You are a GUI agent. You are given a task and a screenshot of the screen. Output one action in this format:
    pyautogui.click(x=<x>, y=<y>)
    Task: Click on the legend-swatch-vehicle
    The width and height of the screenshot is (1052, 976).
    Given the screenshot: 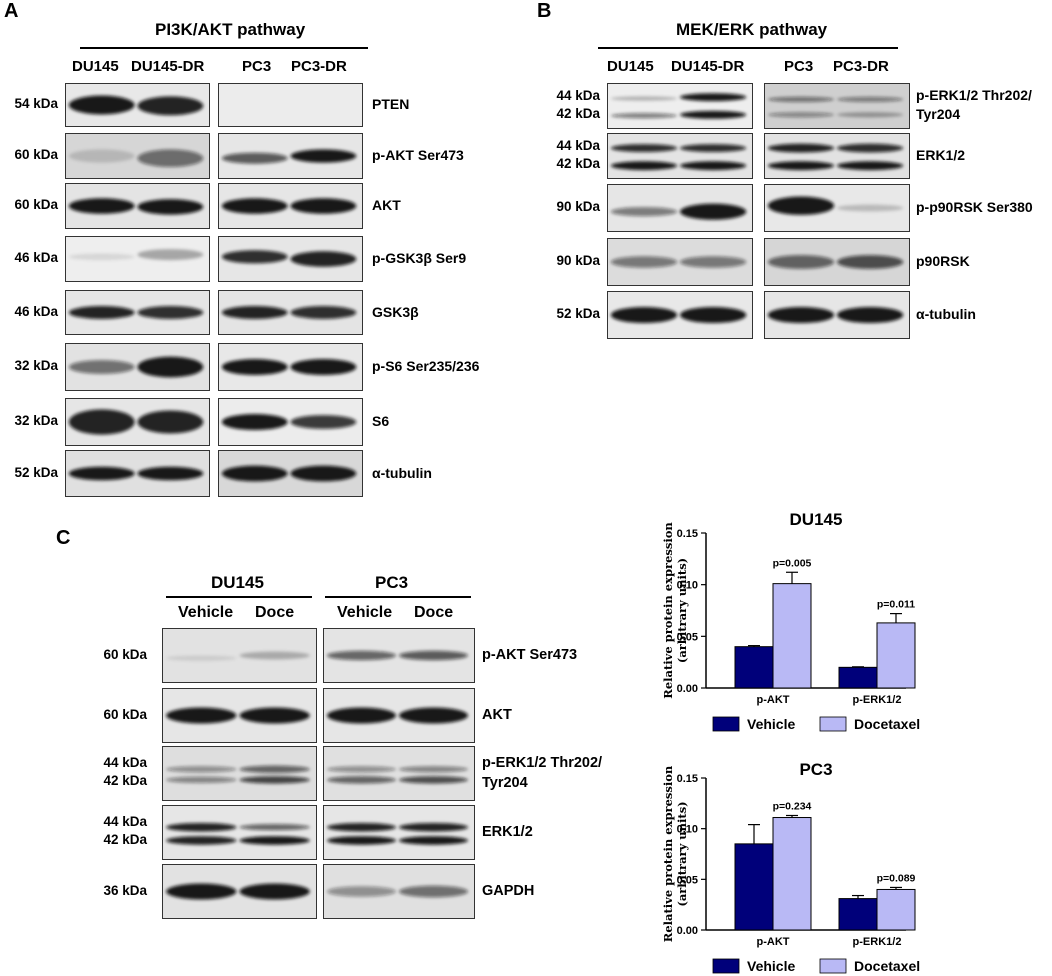 What is the action you would take?
    pyautogui.click(x=726, y=724)
    